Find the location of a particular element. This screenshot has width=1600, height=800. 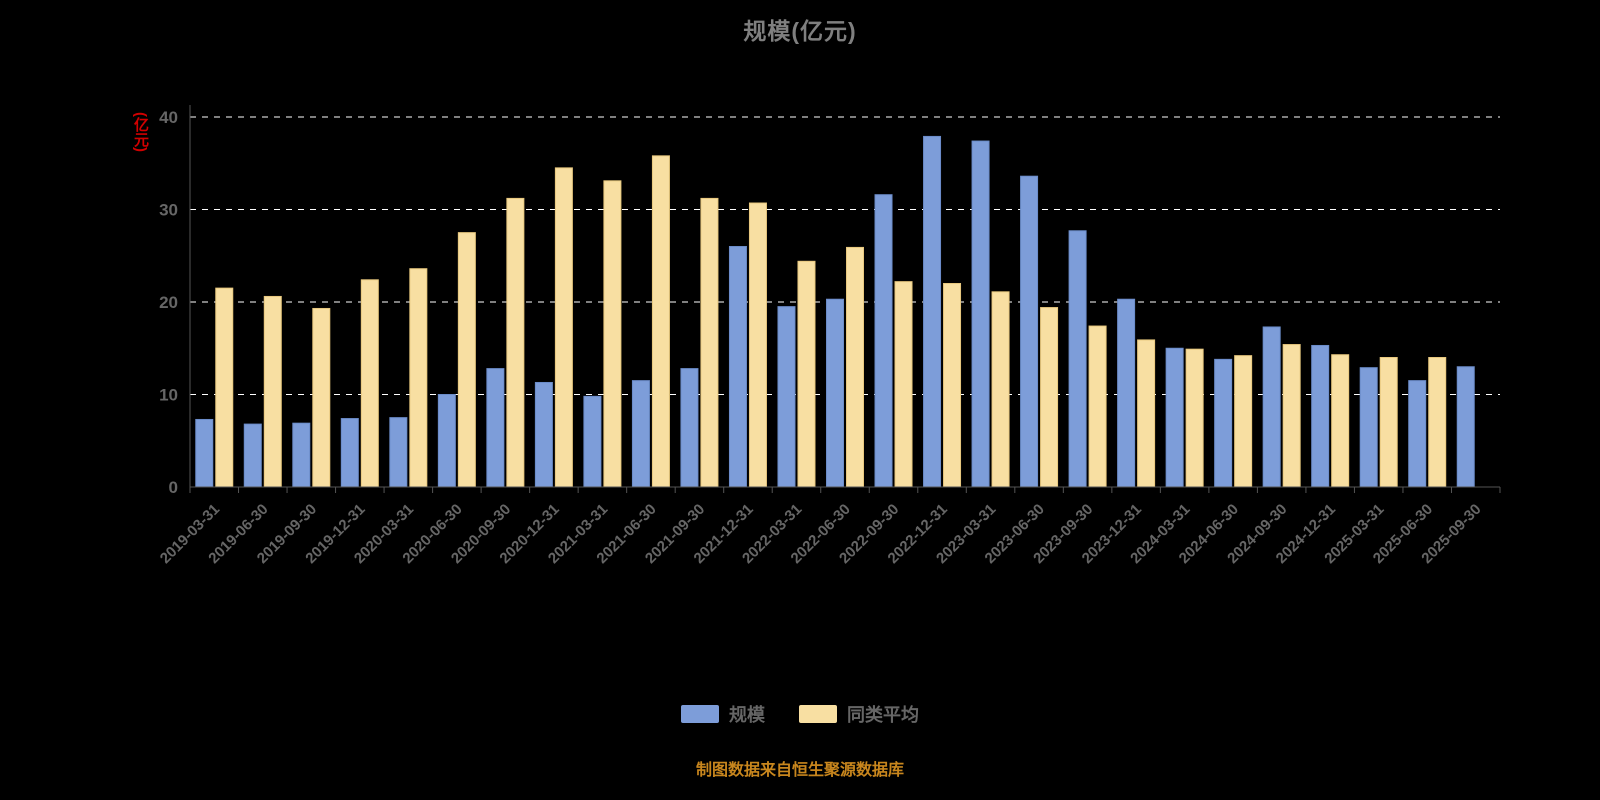

y-tick-label-20: 20 is located at coordinates (168, 302).